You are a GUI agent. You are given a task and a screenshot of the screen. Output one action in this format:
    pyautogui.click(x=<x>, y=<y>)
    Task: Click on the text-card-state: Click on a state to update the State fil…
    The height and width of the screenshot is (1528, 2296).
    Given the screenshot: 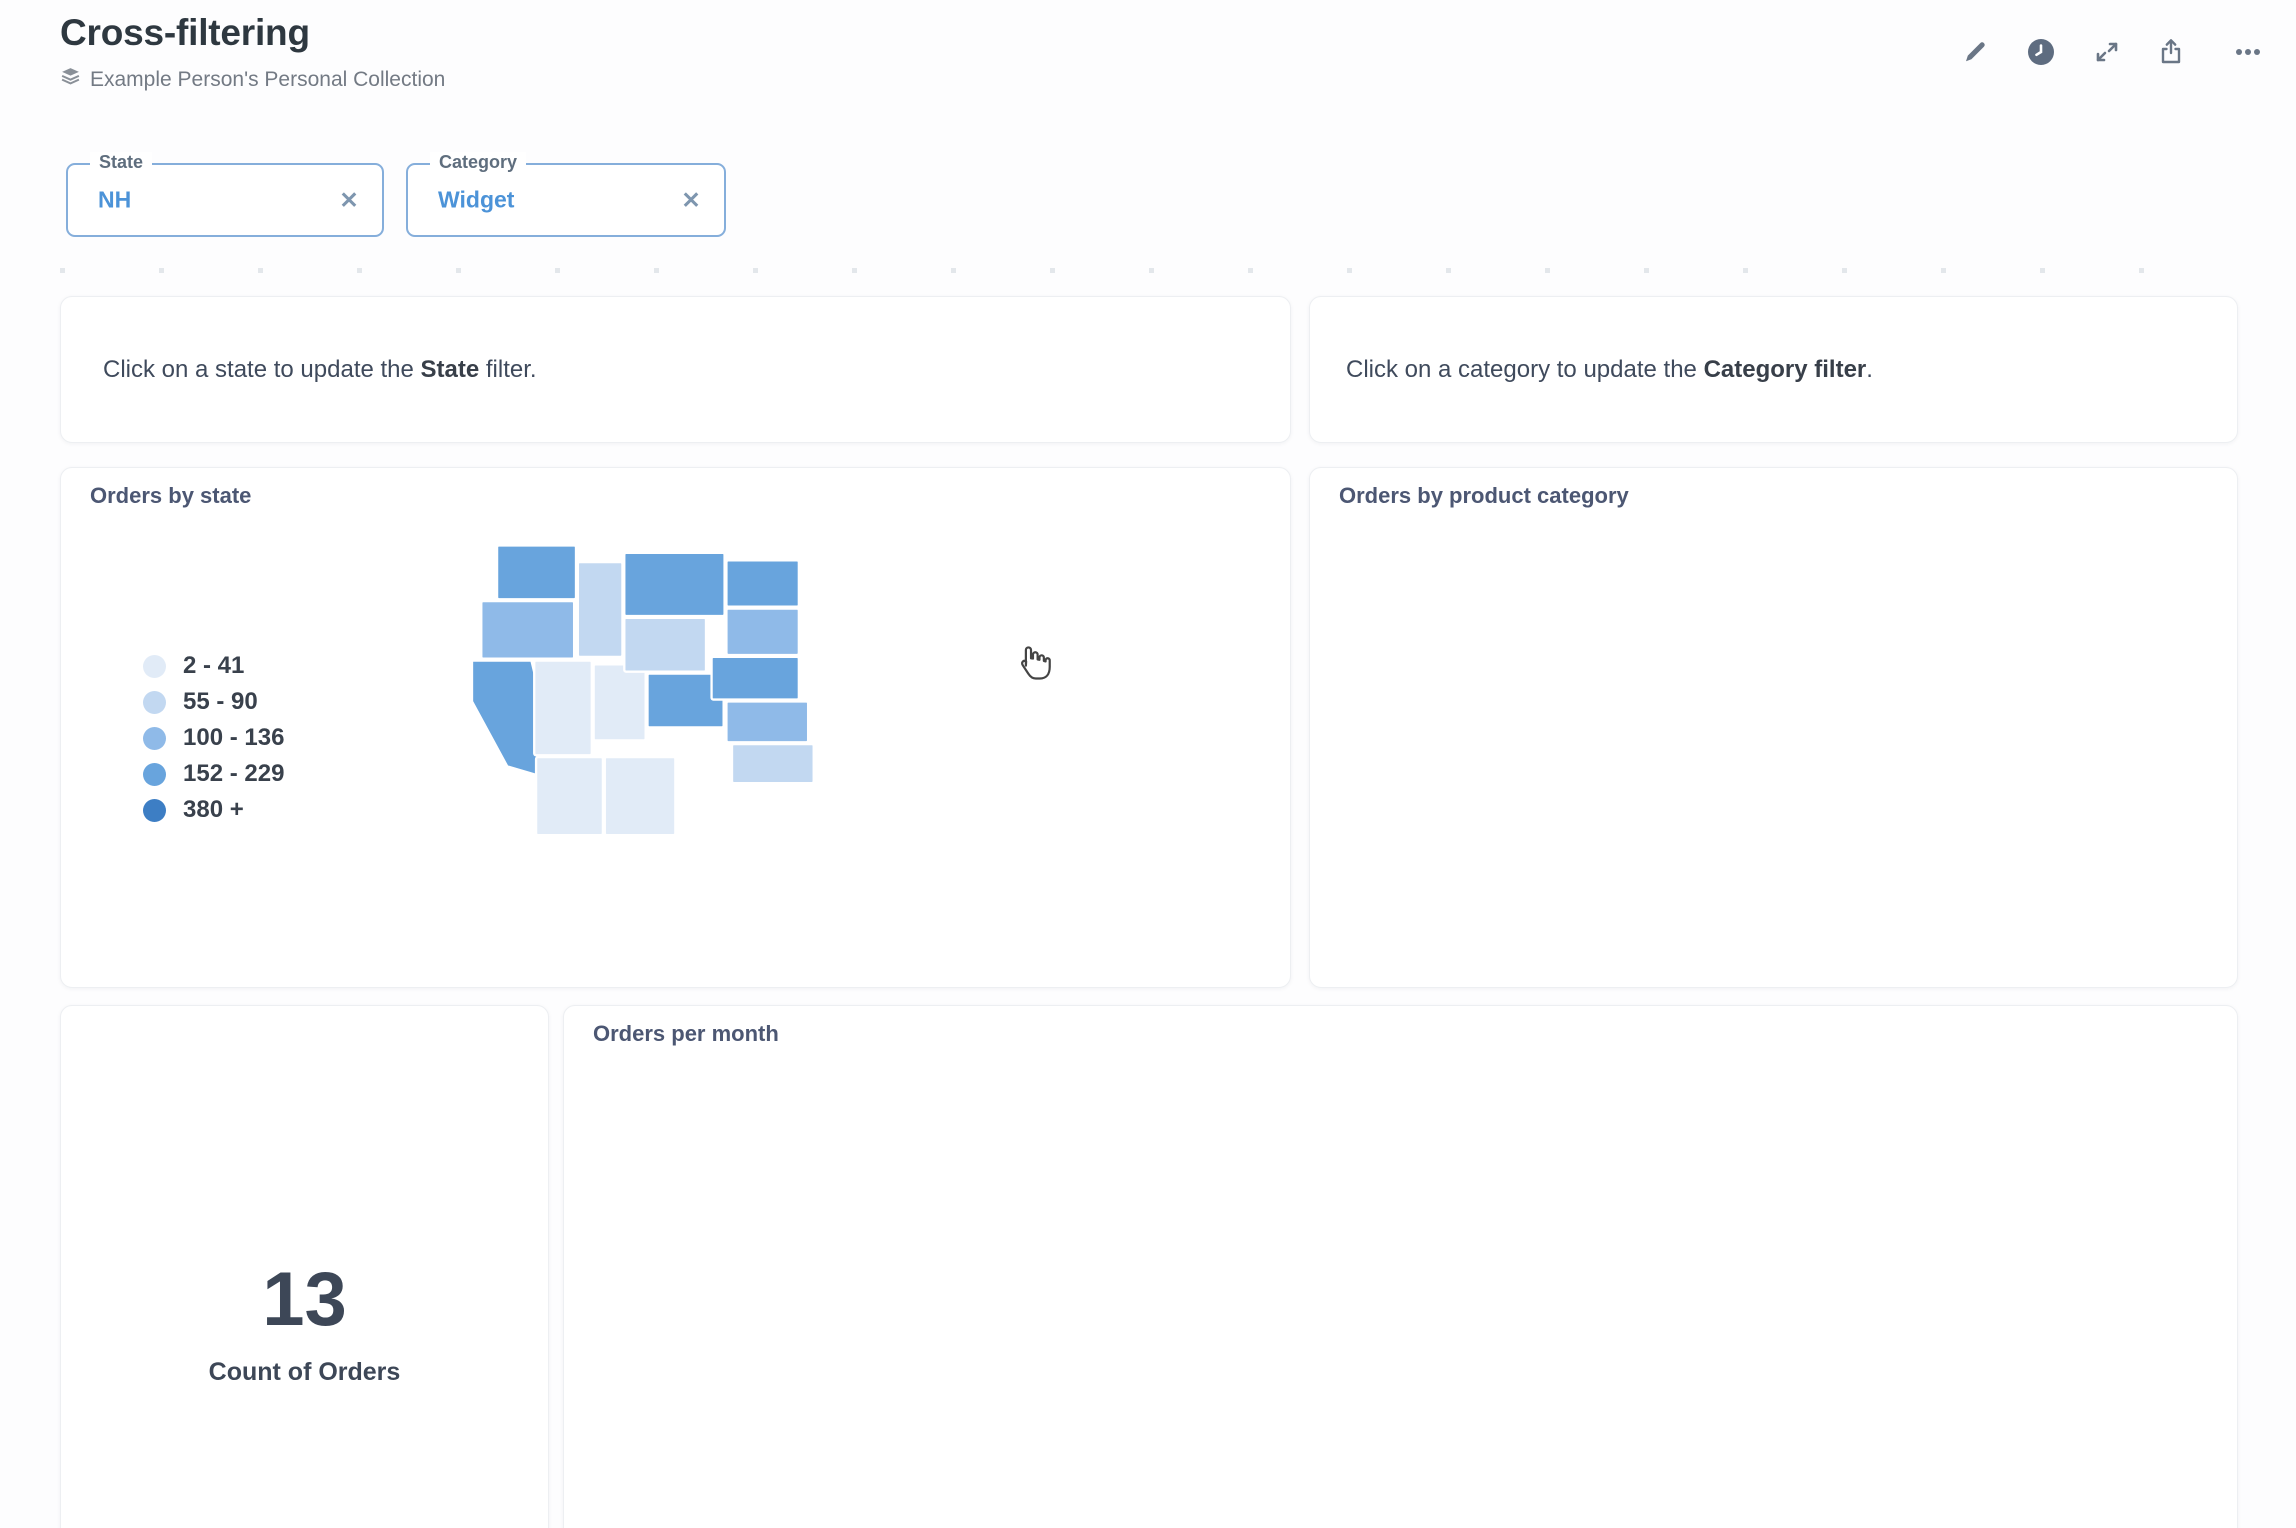 What is the action you would take?
    pyautogui.click(x=675, y=369)
    